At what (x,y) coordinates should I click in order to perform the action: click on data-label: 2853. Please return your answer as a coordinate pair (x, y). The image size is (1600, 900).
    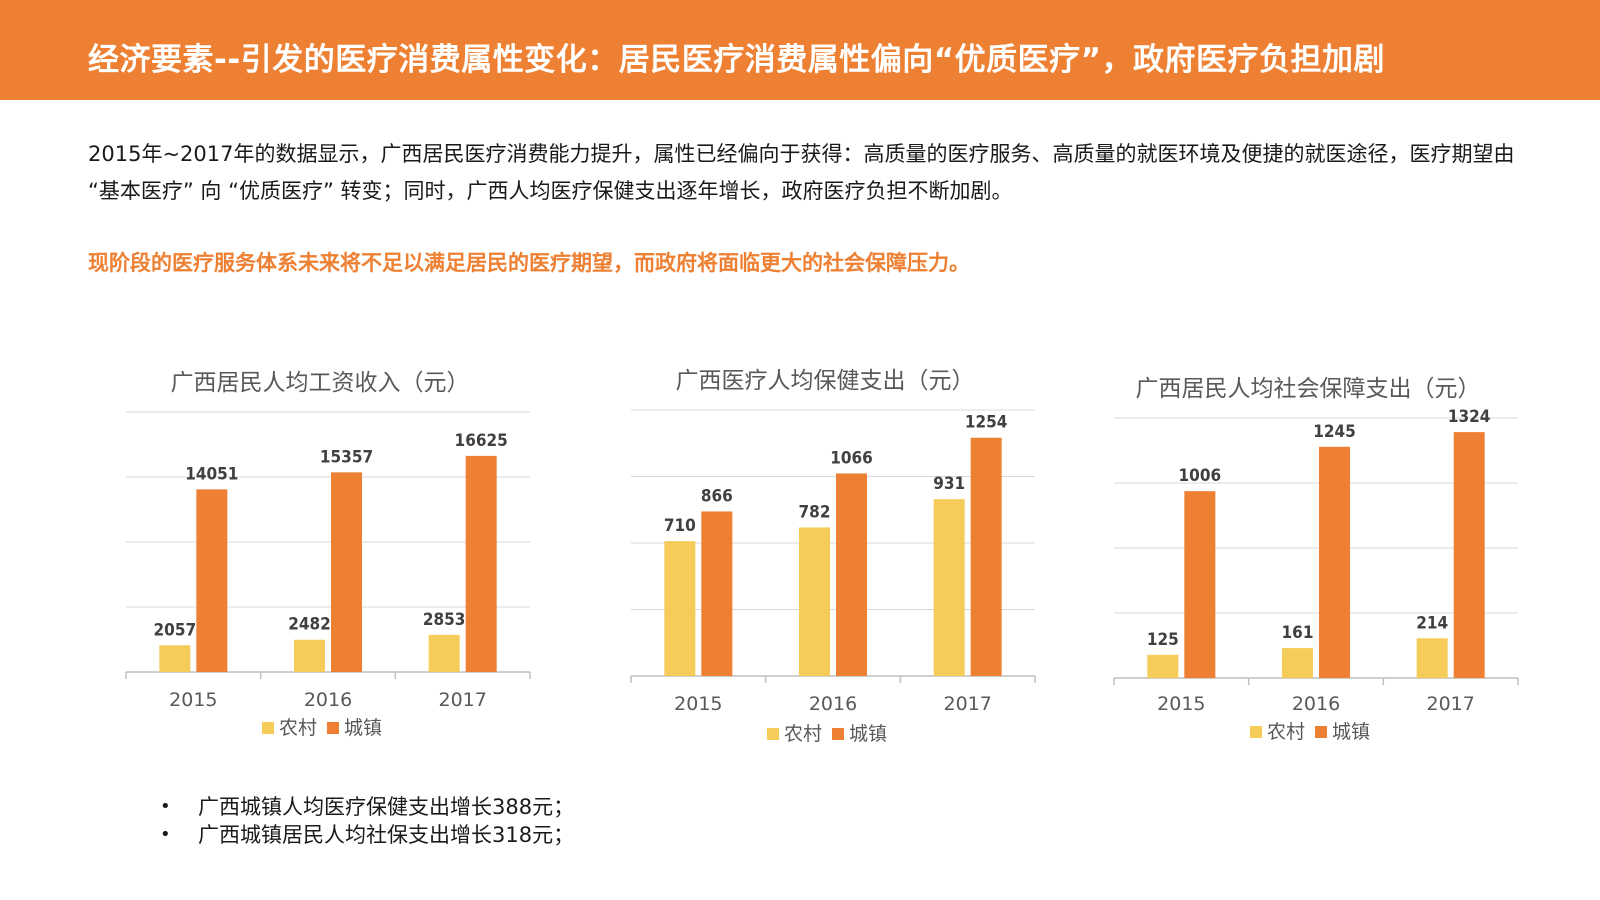
    Looking at the image, I should click on (444, 620).